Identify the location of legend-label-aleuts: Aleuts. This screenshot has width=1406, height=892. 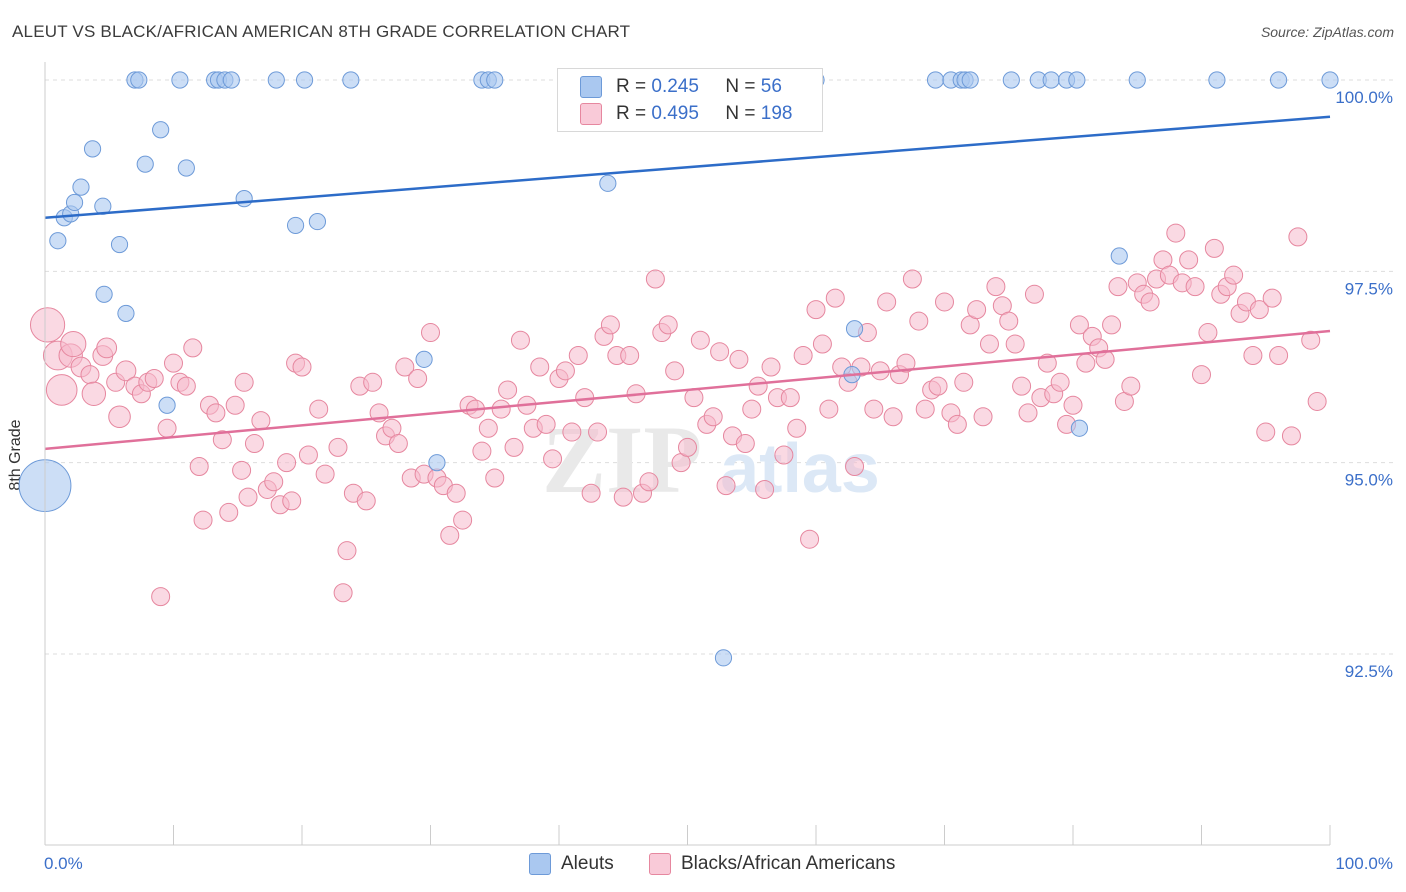
(587, 863).